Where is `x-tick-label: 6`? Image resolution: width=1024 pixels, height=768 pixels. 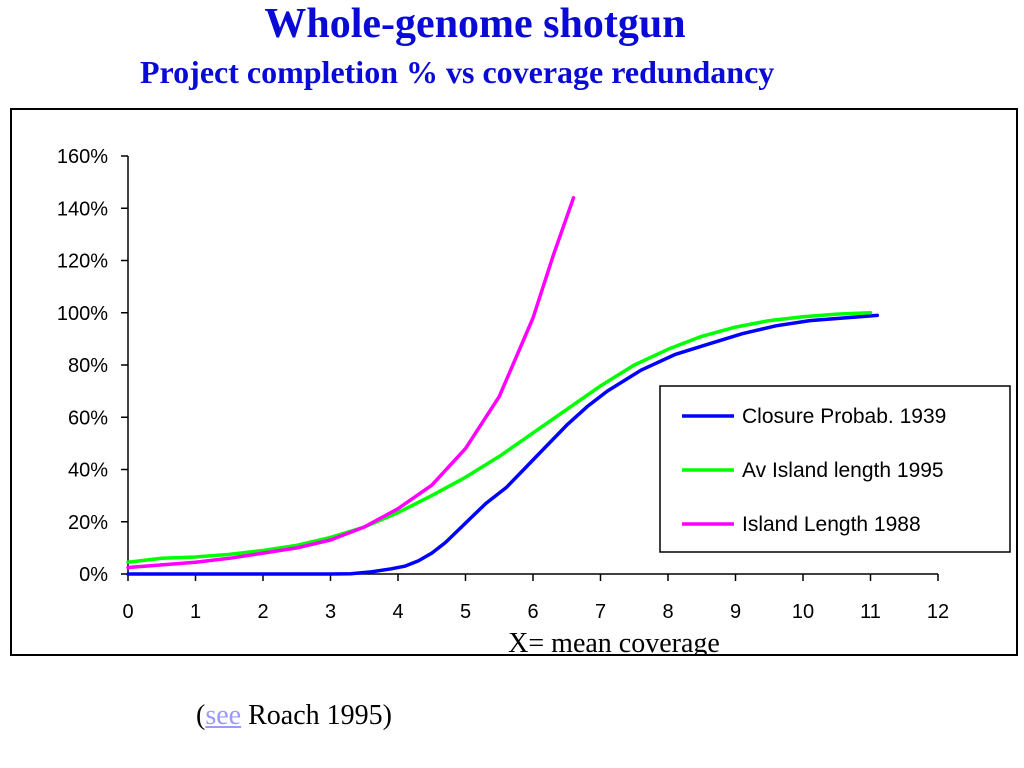 x-tick-label: 6 is located at coordinates (532, 612).